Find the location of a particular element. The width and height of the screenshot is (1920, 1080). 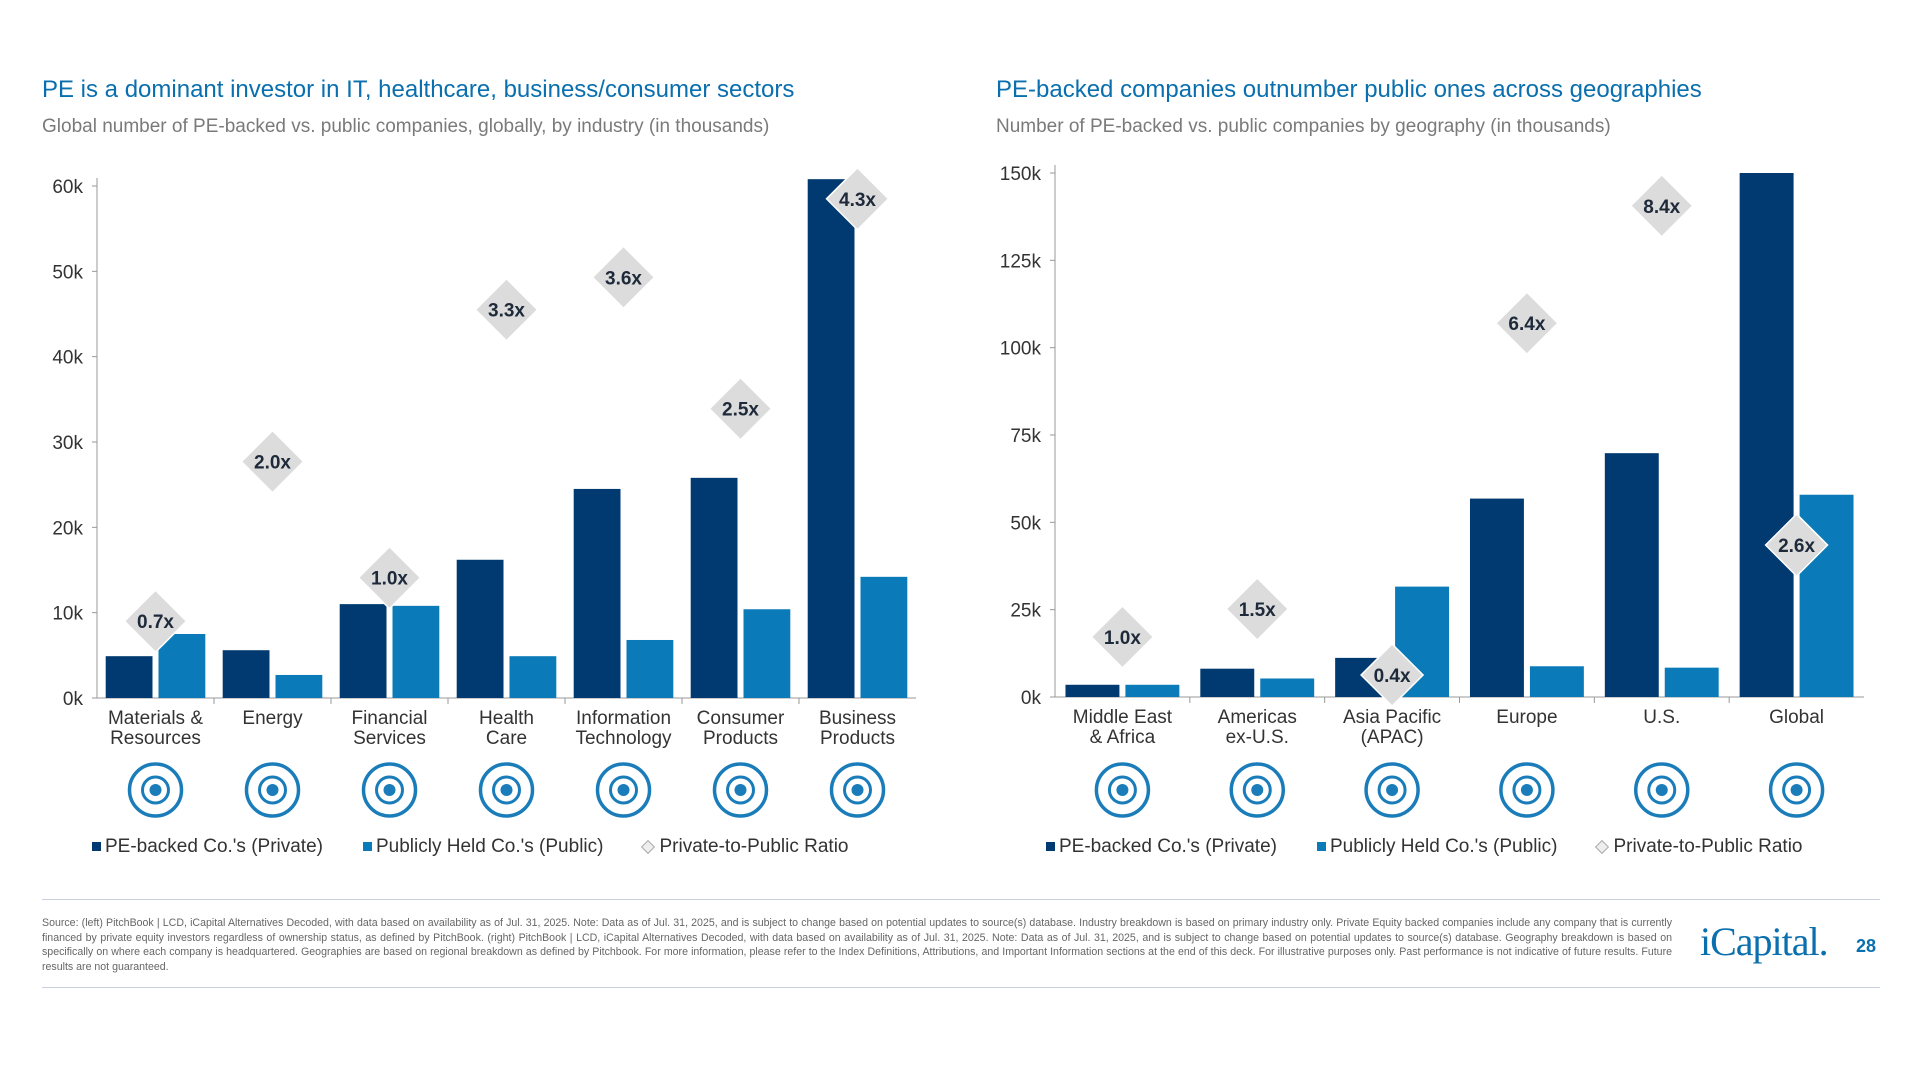

ratio-label: 3.6x is located at coordinates (623, 278).